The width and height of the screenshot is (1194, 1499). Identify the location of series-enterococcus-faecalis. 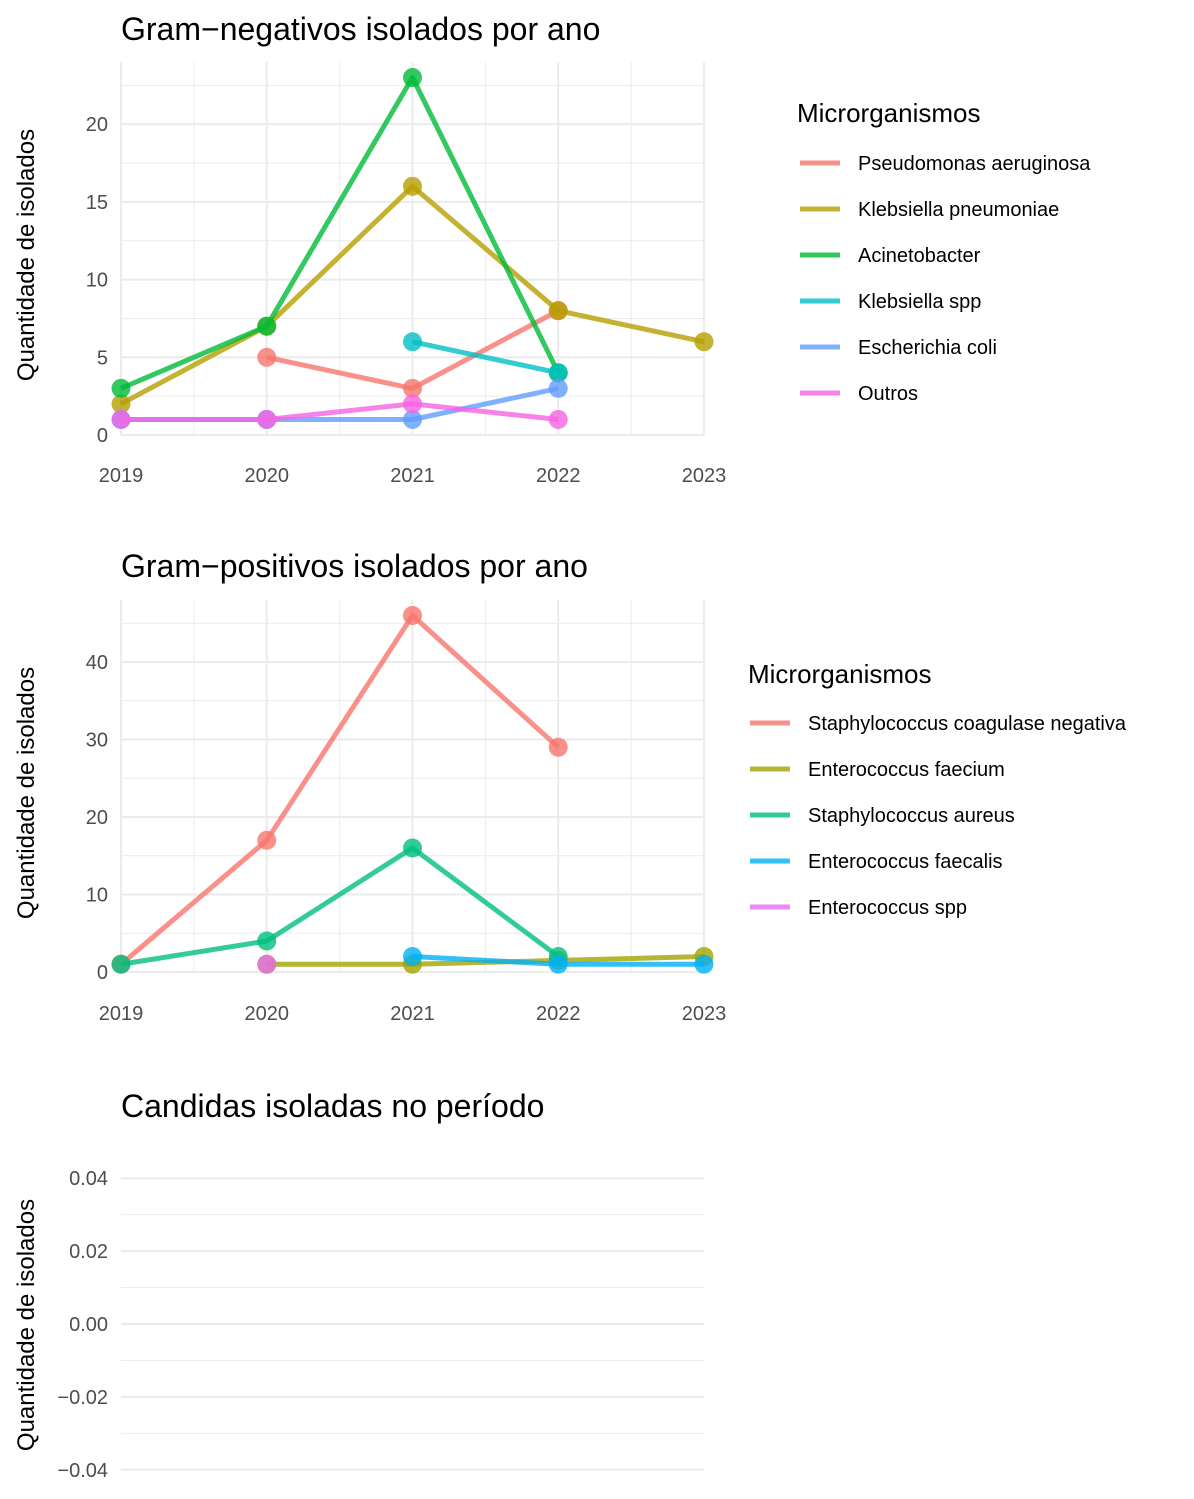
(558, 960).